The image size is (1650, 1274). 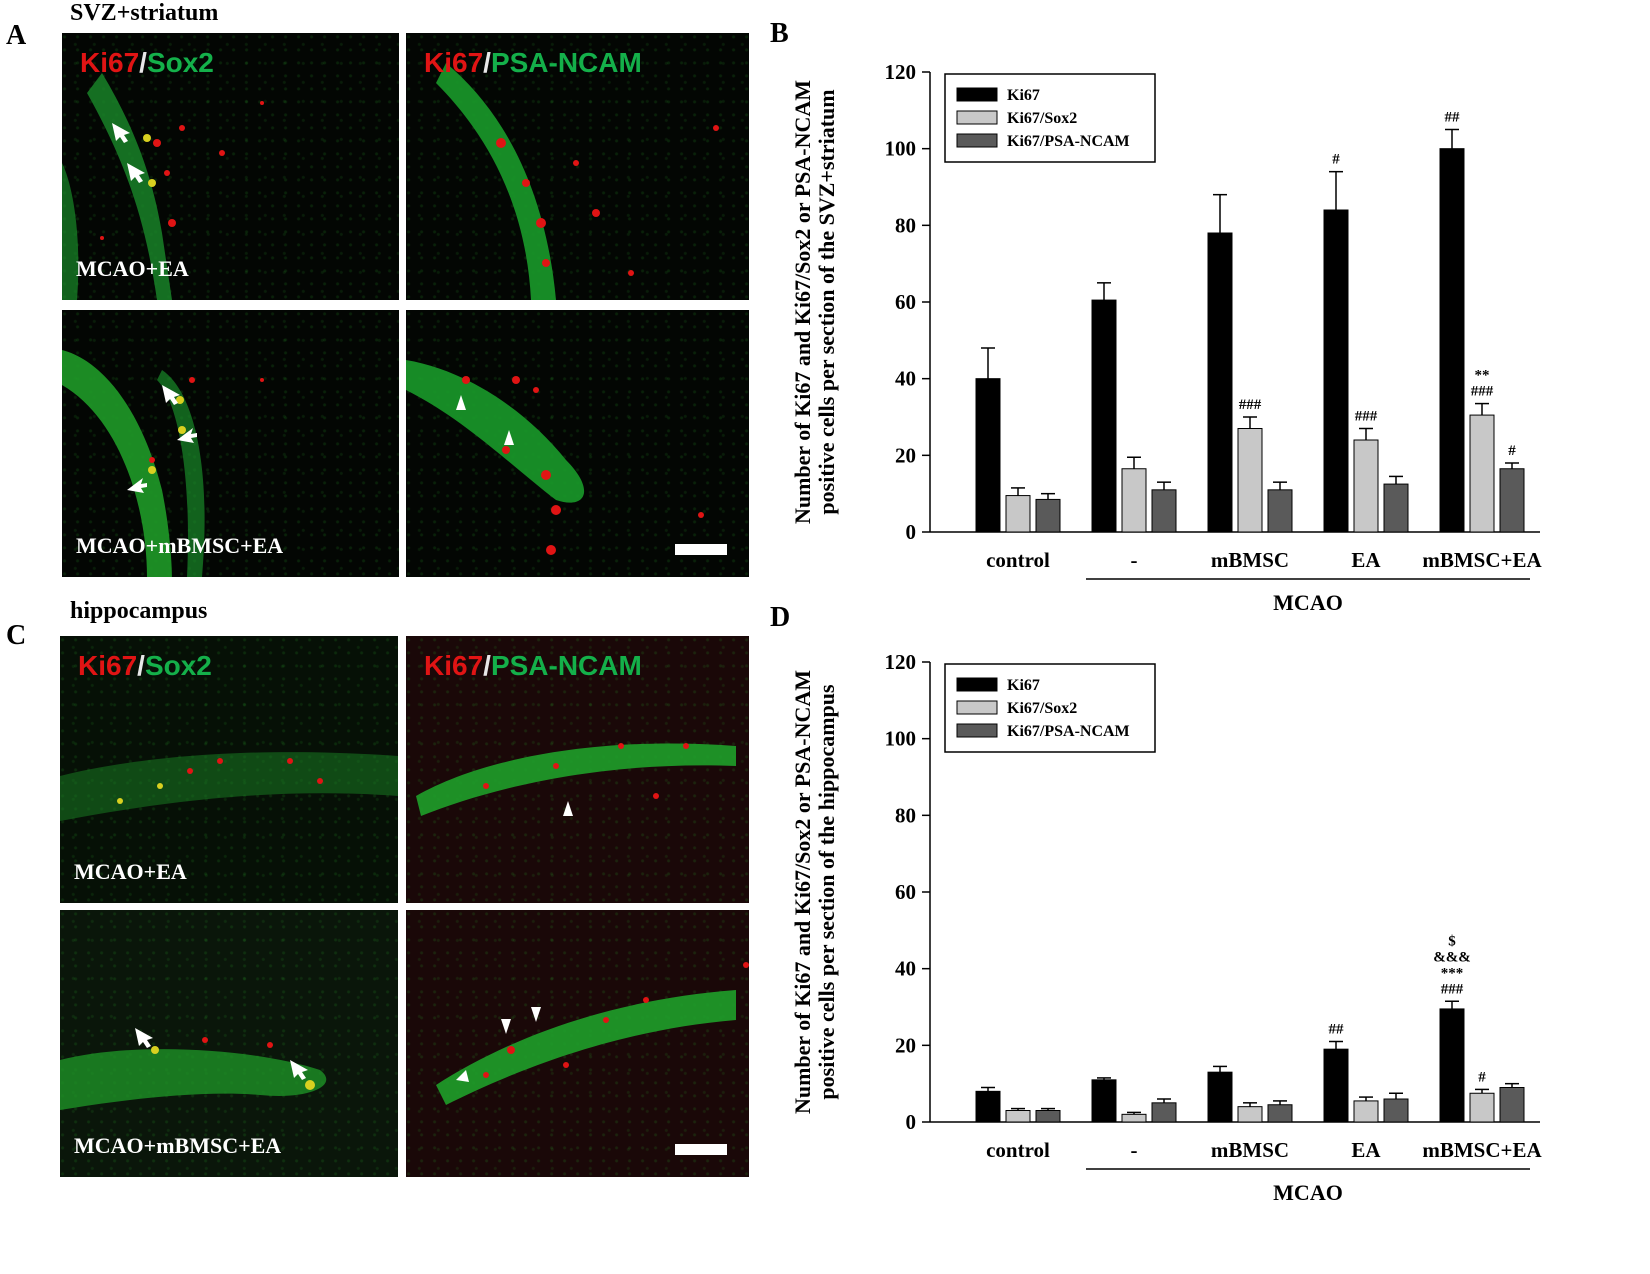 What do you see at coordinates (229, 1043) in the screenshot?
I see `micrograph-c3: MCAO+mBMSC+EA` at bounding box center [229, 1043].